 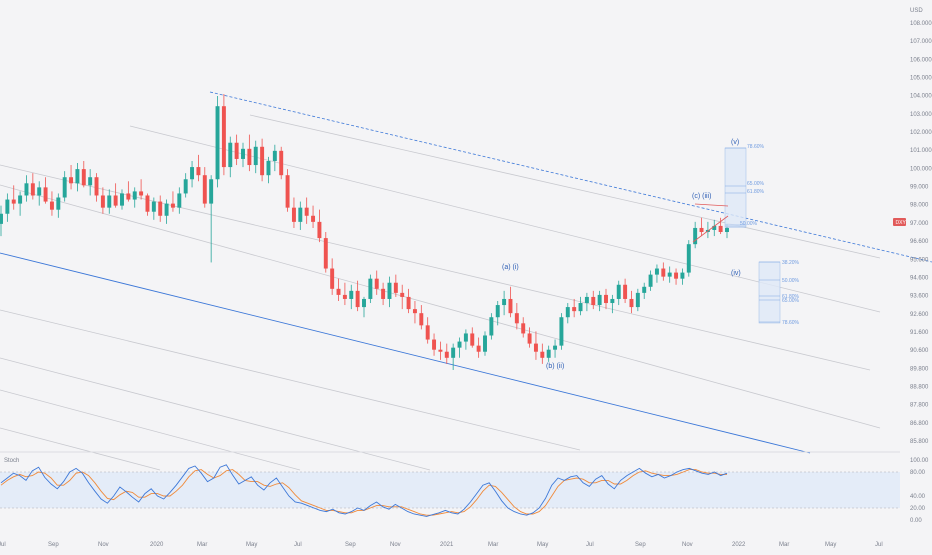 I want to click on wave-label: (iv), so click(x=736, y=273).